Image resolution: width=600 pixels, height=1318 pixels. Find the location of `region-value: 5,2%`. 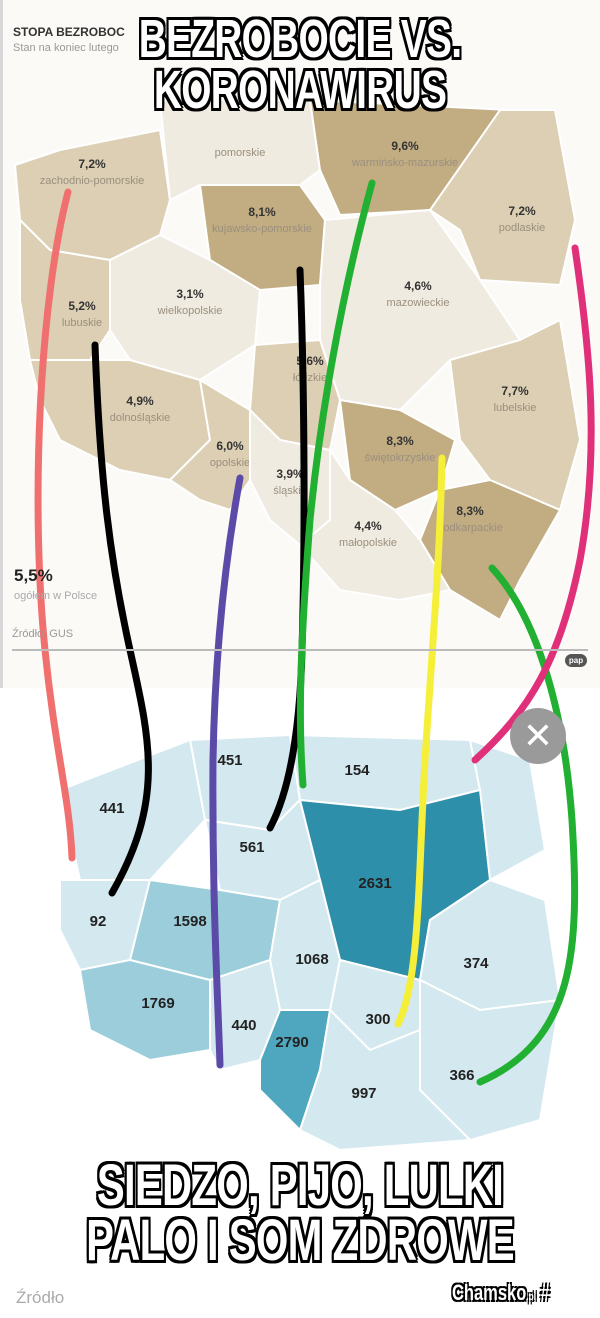

region-value: 5,2% is located at coordinates (82, 306).